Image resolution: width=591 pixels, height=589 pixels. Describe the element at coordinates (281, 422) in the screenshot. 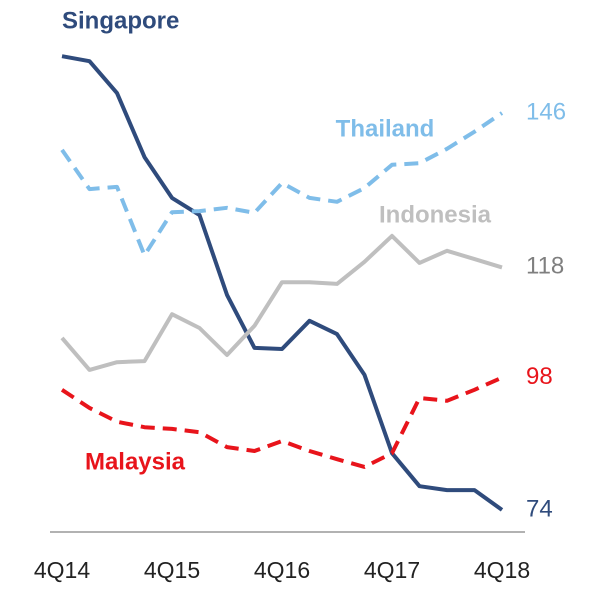

I see `series-line` at that location.